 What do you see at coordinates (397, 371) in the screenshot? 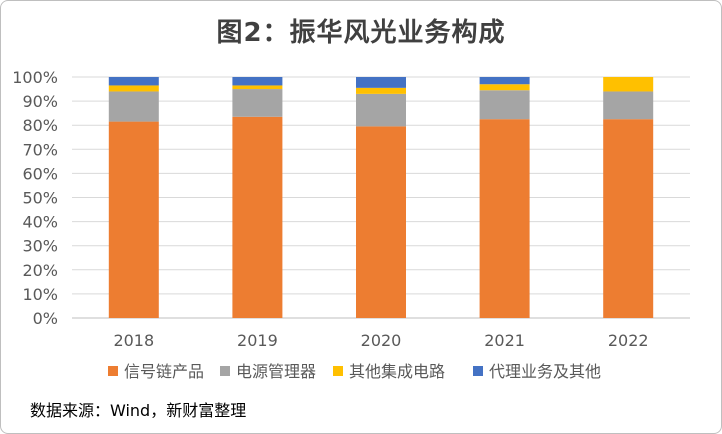
I see `legend-label: 其他集成电路` at bounding box center [397, 371].